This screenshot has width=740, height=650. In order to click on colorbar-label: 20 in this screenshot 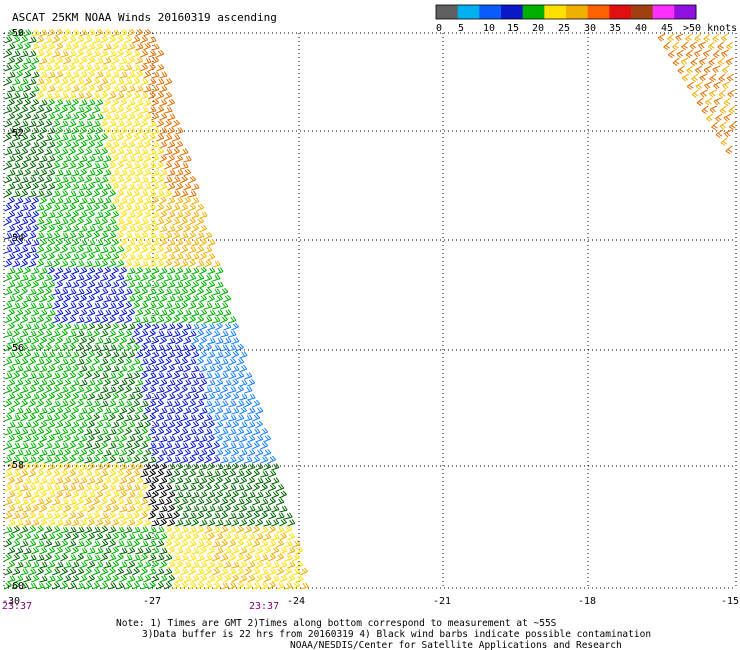, I will do `click(538, 28)`.